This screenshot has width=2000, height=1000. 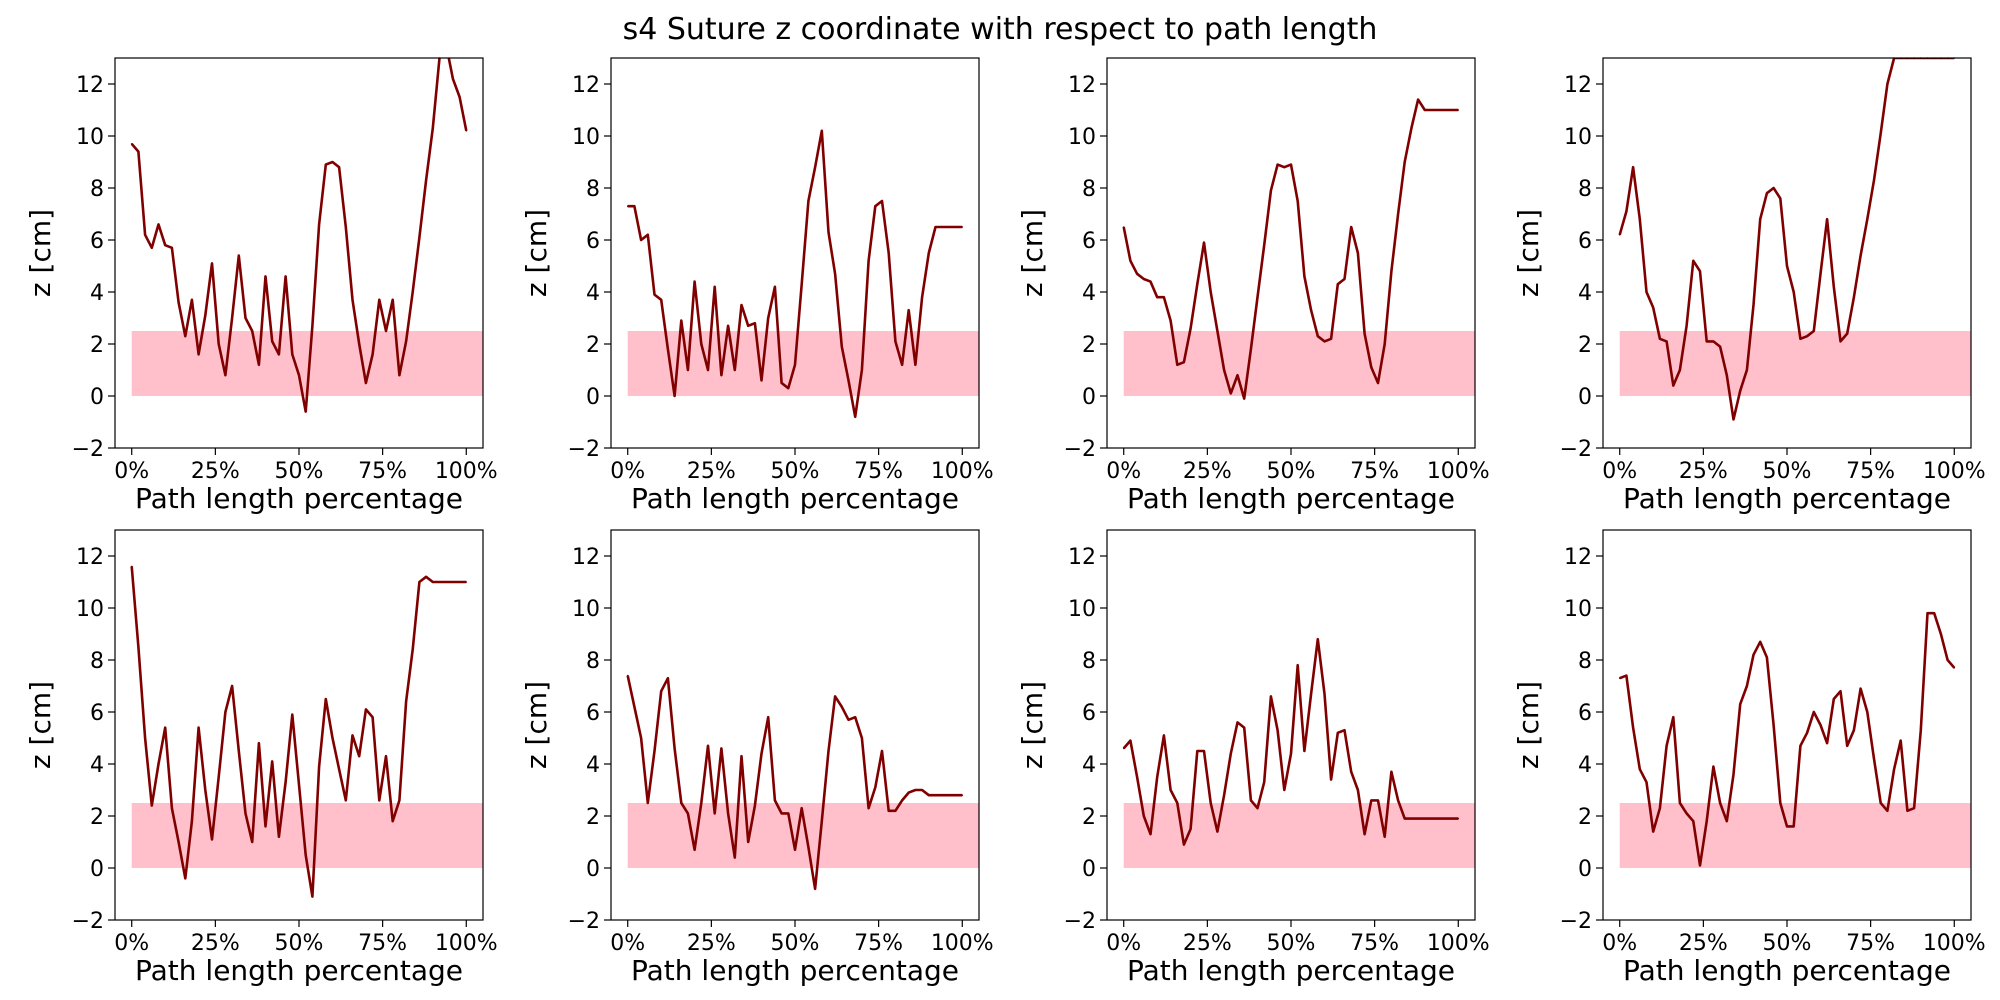 I want to click on x-tick-label: 0%, so click(x=627, y=943).